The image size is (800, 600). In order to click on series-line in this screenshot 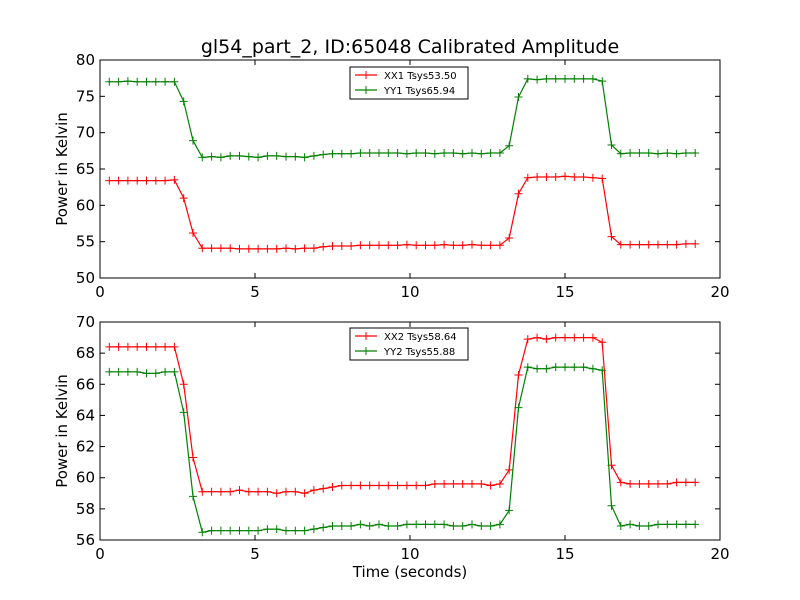, I will do `click(402, 212)`.